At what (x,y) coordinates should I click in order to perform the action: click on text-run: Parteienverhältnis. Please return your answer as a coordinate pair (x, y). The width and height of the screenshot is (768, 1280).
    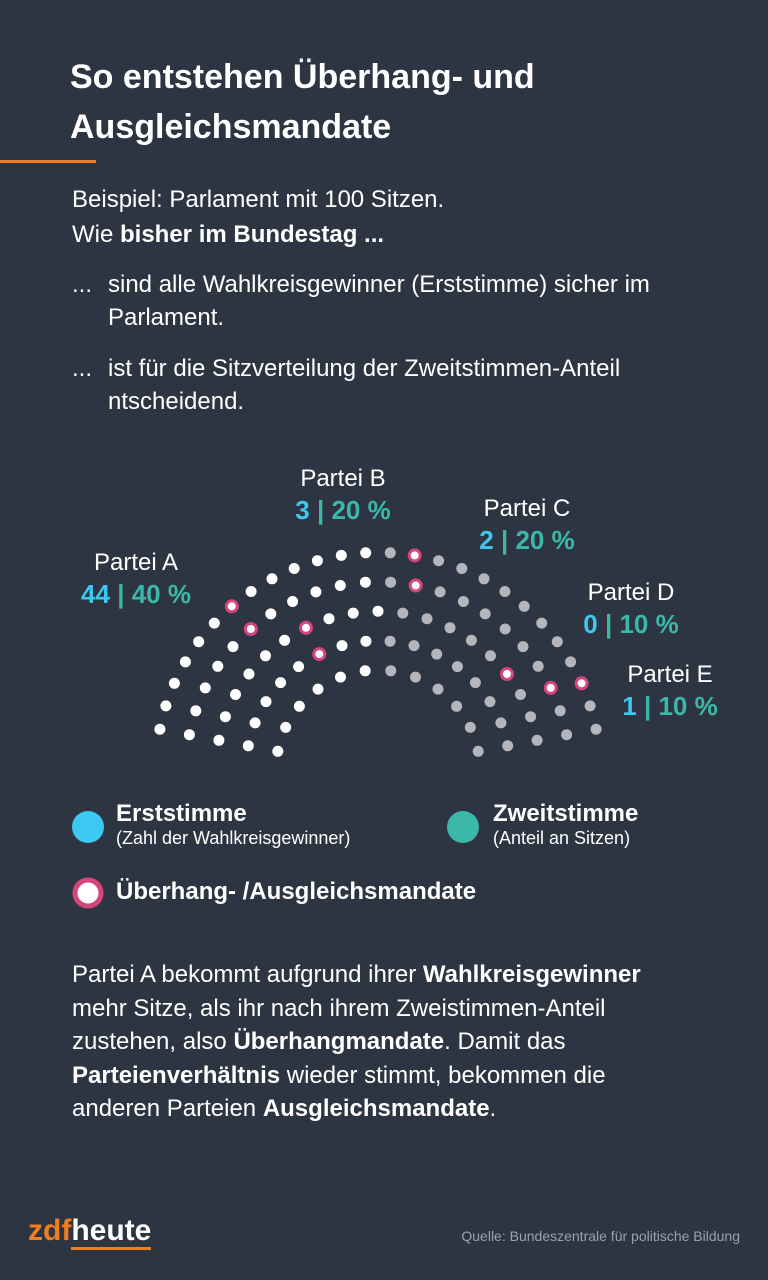
    Looking at the image, I should click on (176, 1075).